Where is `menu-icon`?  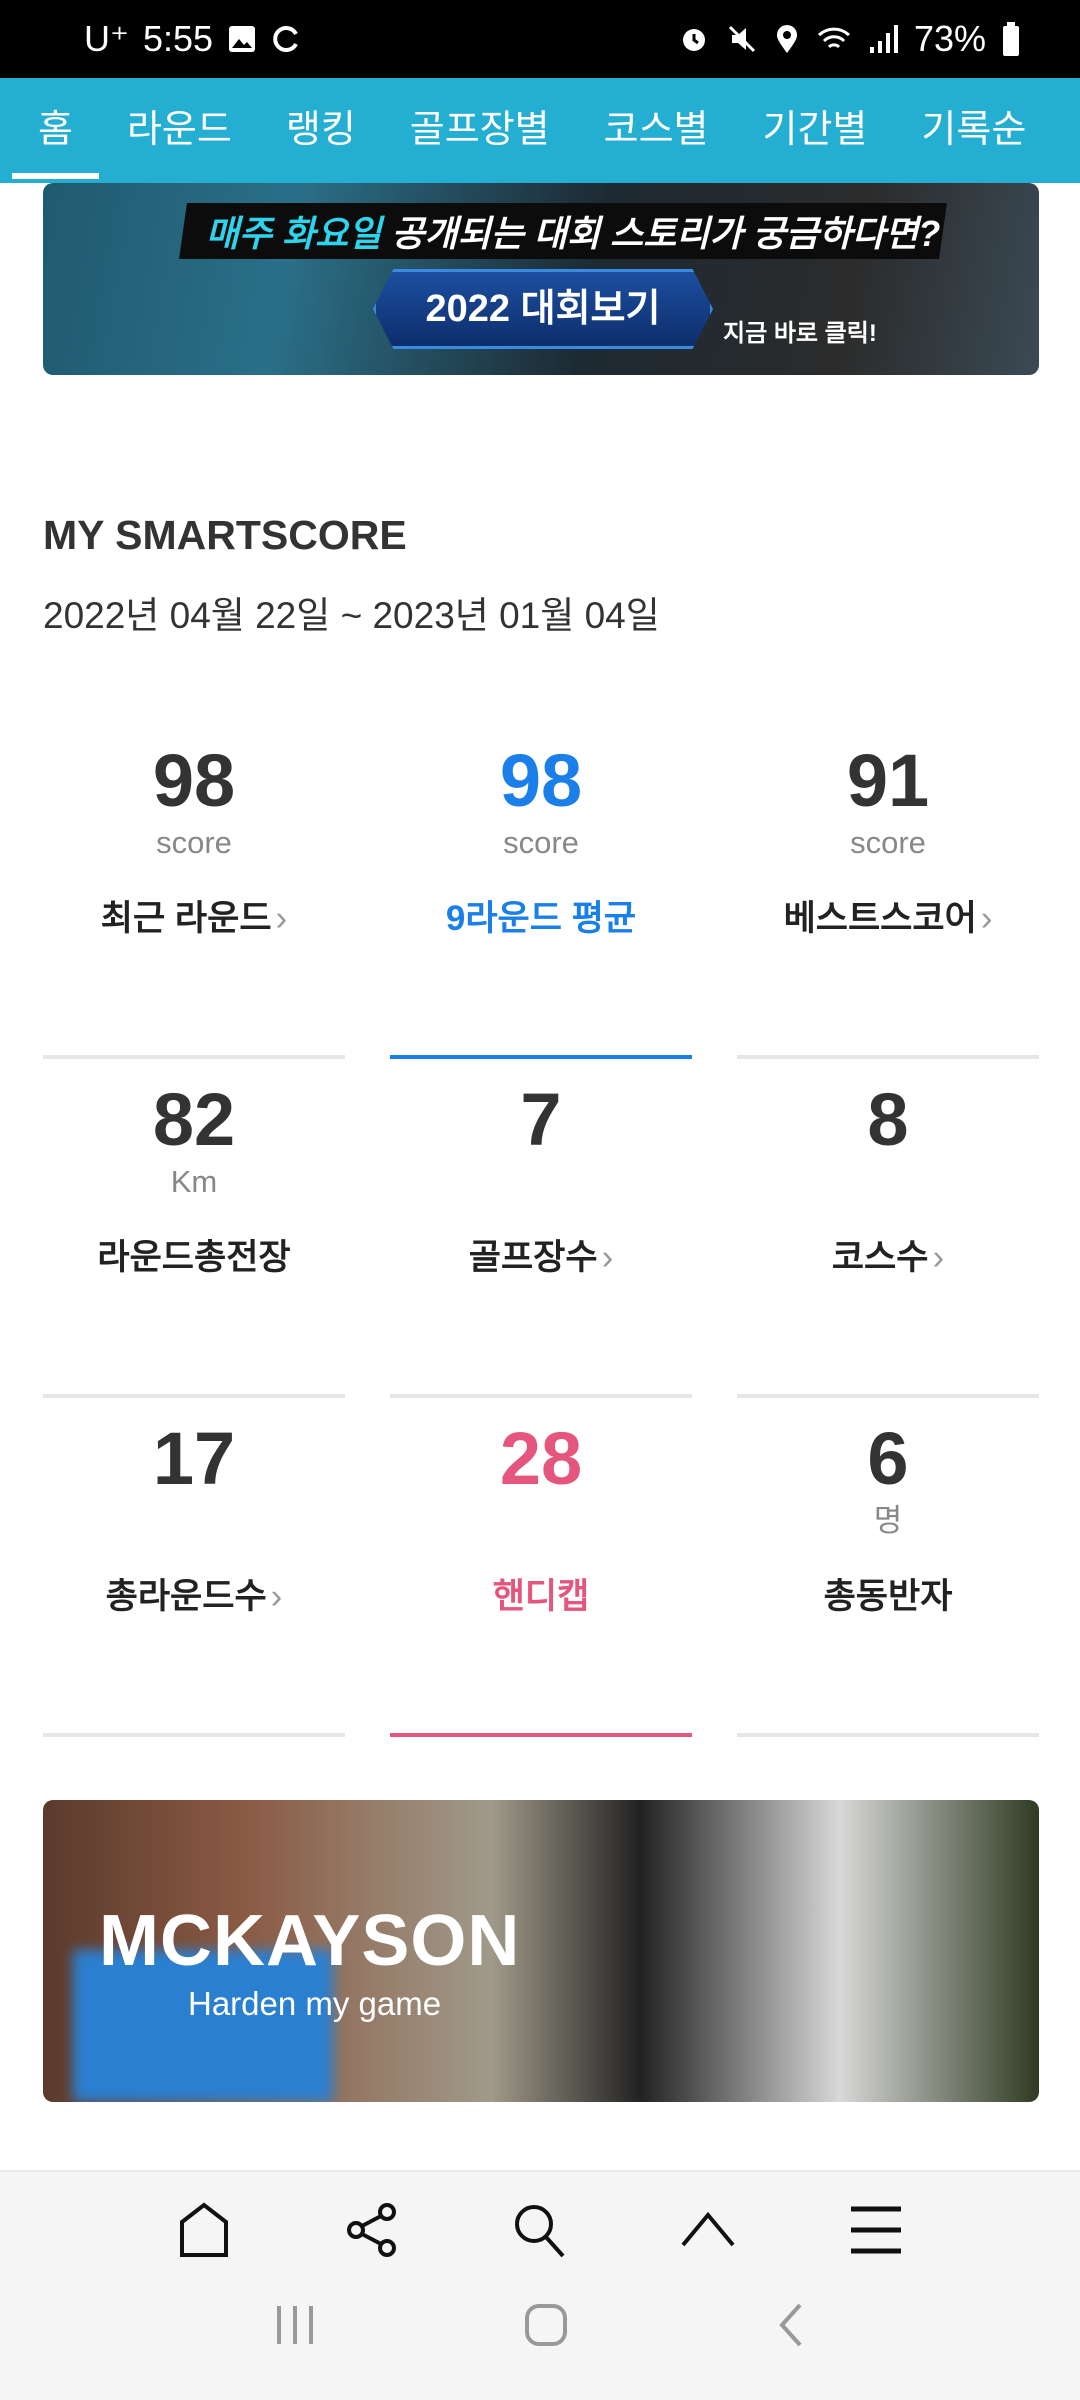 menu-icon is located at coordinates (876, 2230).